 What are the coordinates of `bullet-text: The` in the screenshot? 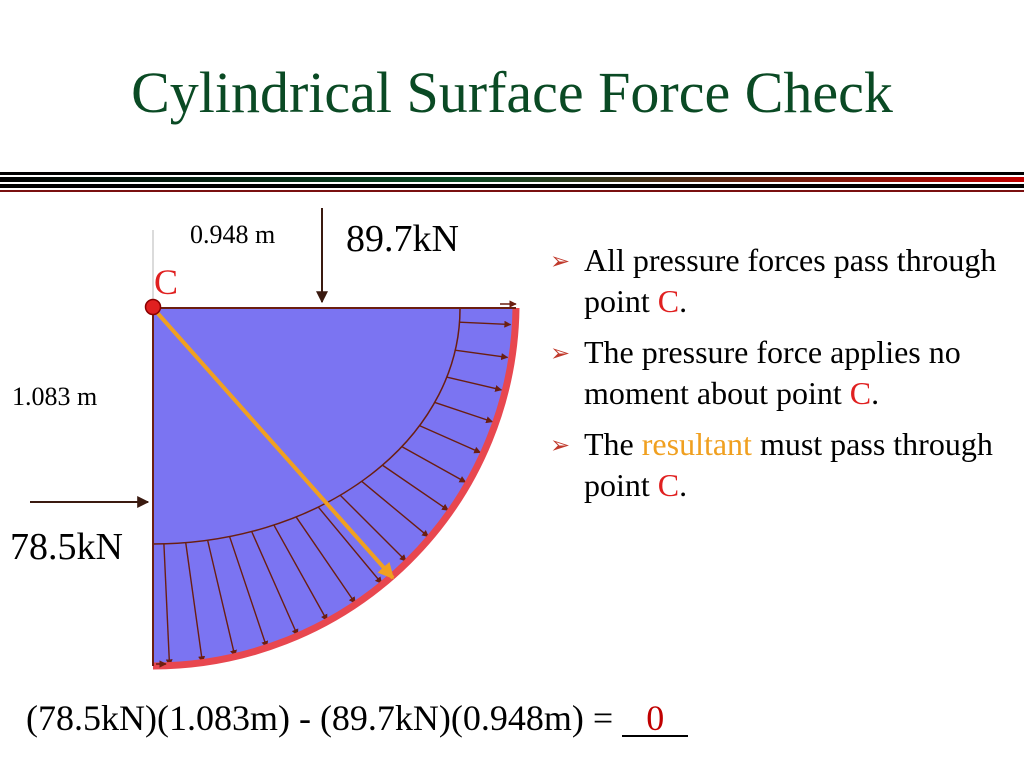 It's located at (613, 444).